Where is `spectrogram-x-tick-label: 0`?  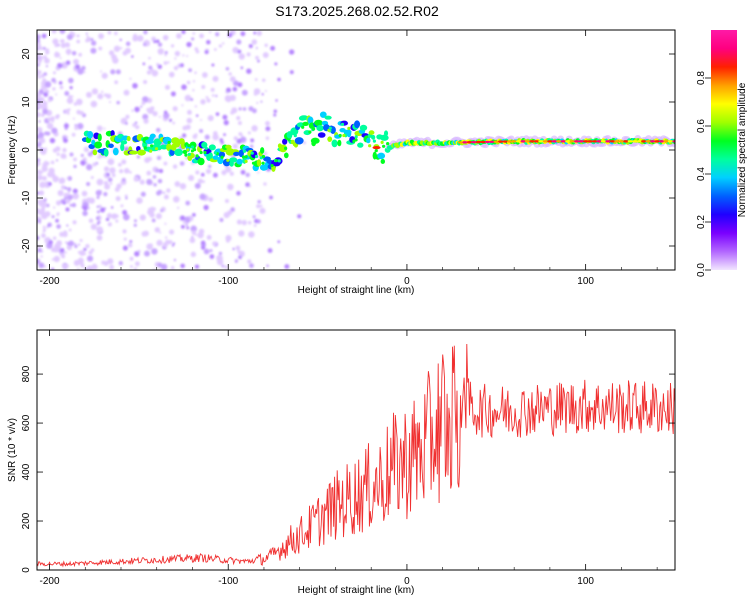
spectrogram-x-tick-label: 0 is located at coordinates (407, 281).